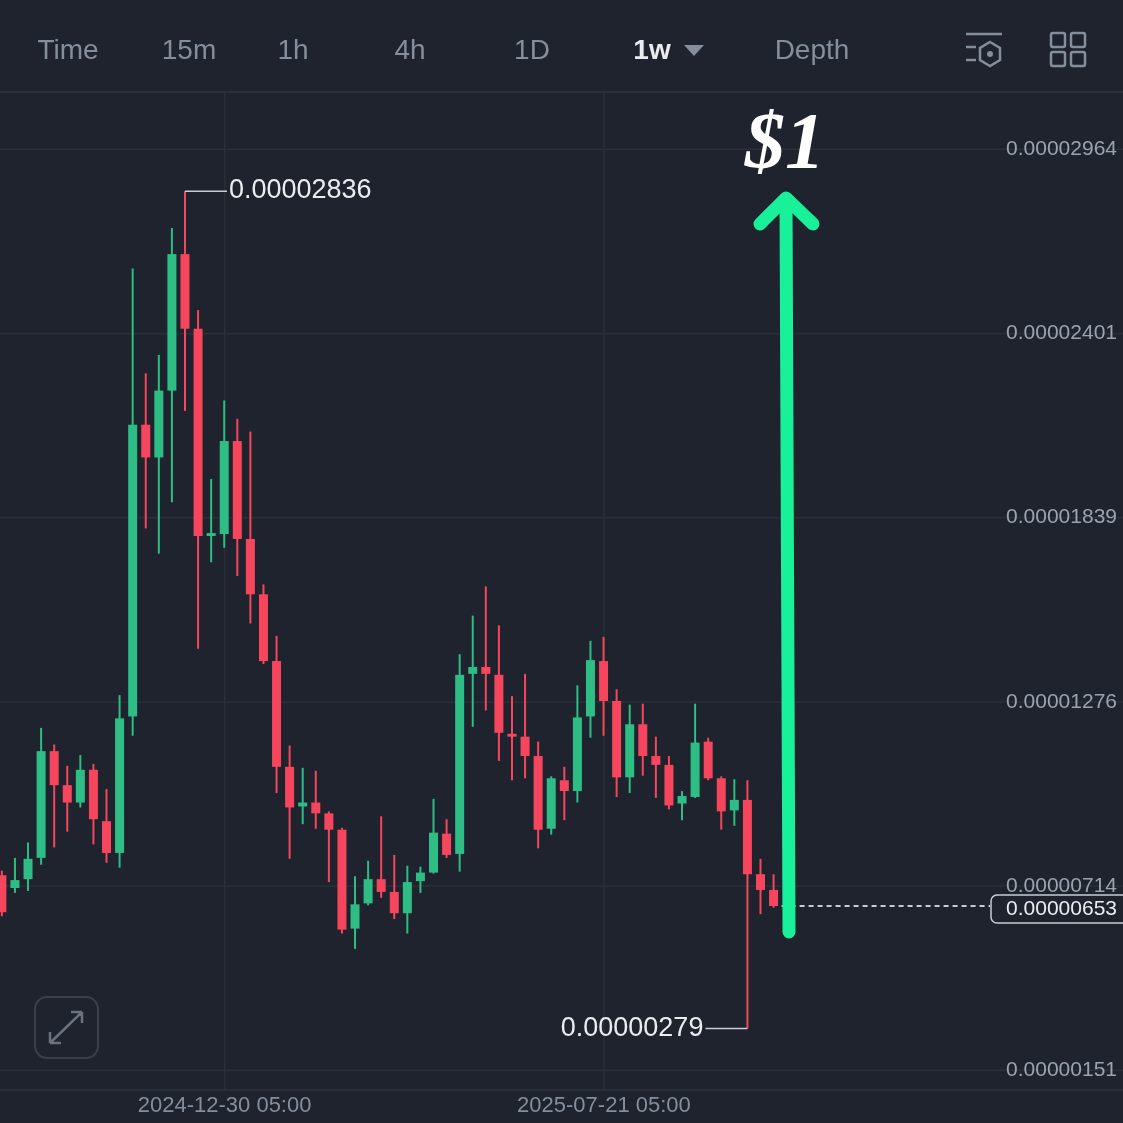 Image resolution: width=1123 pixels, height=1123 pixels. I want to click on text: 4h, so click(410, 50).